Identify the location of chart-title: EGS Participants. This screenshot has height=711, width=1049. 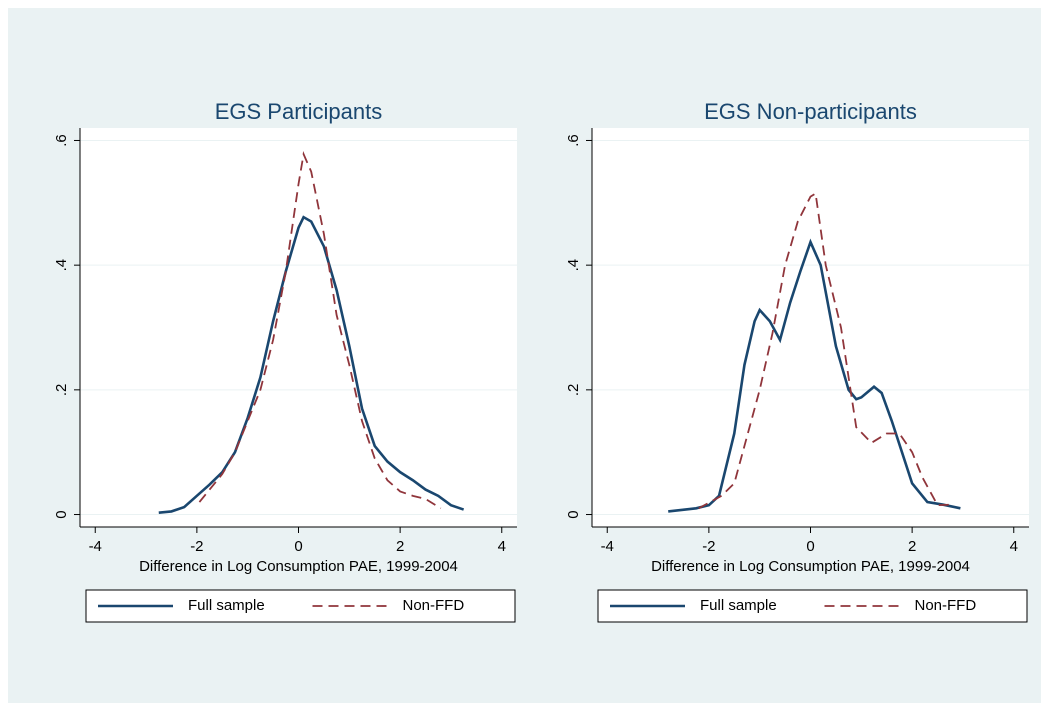
(299, 111).